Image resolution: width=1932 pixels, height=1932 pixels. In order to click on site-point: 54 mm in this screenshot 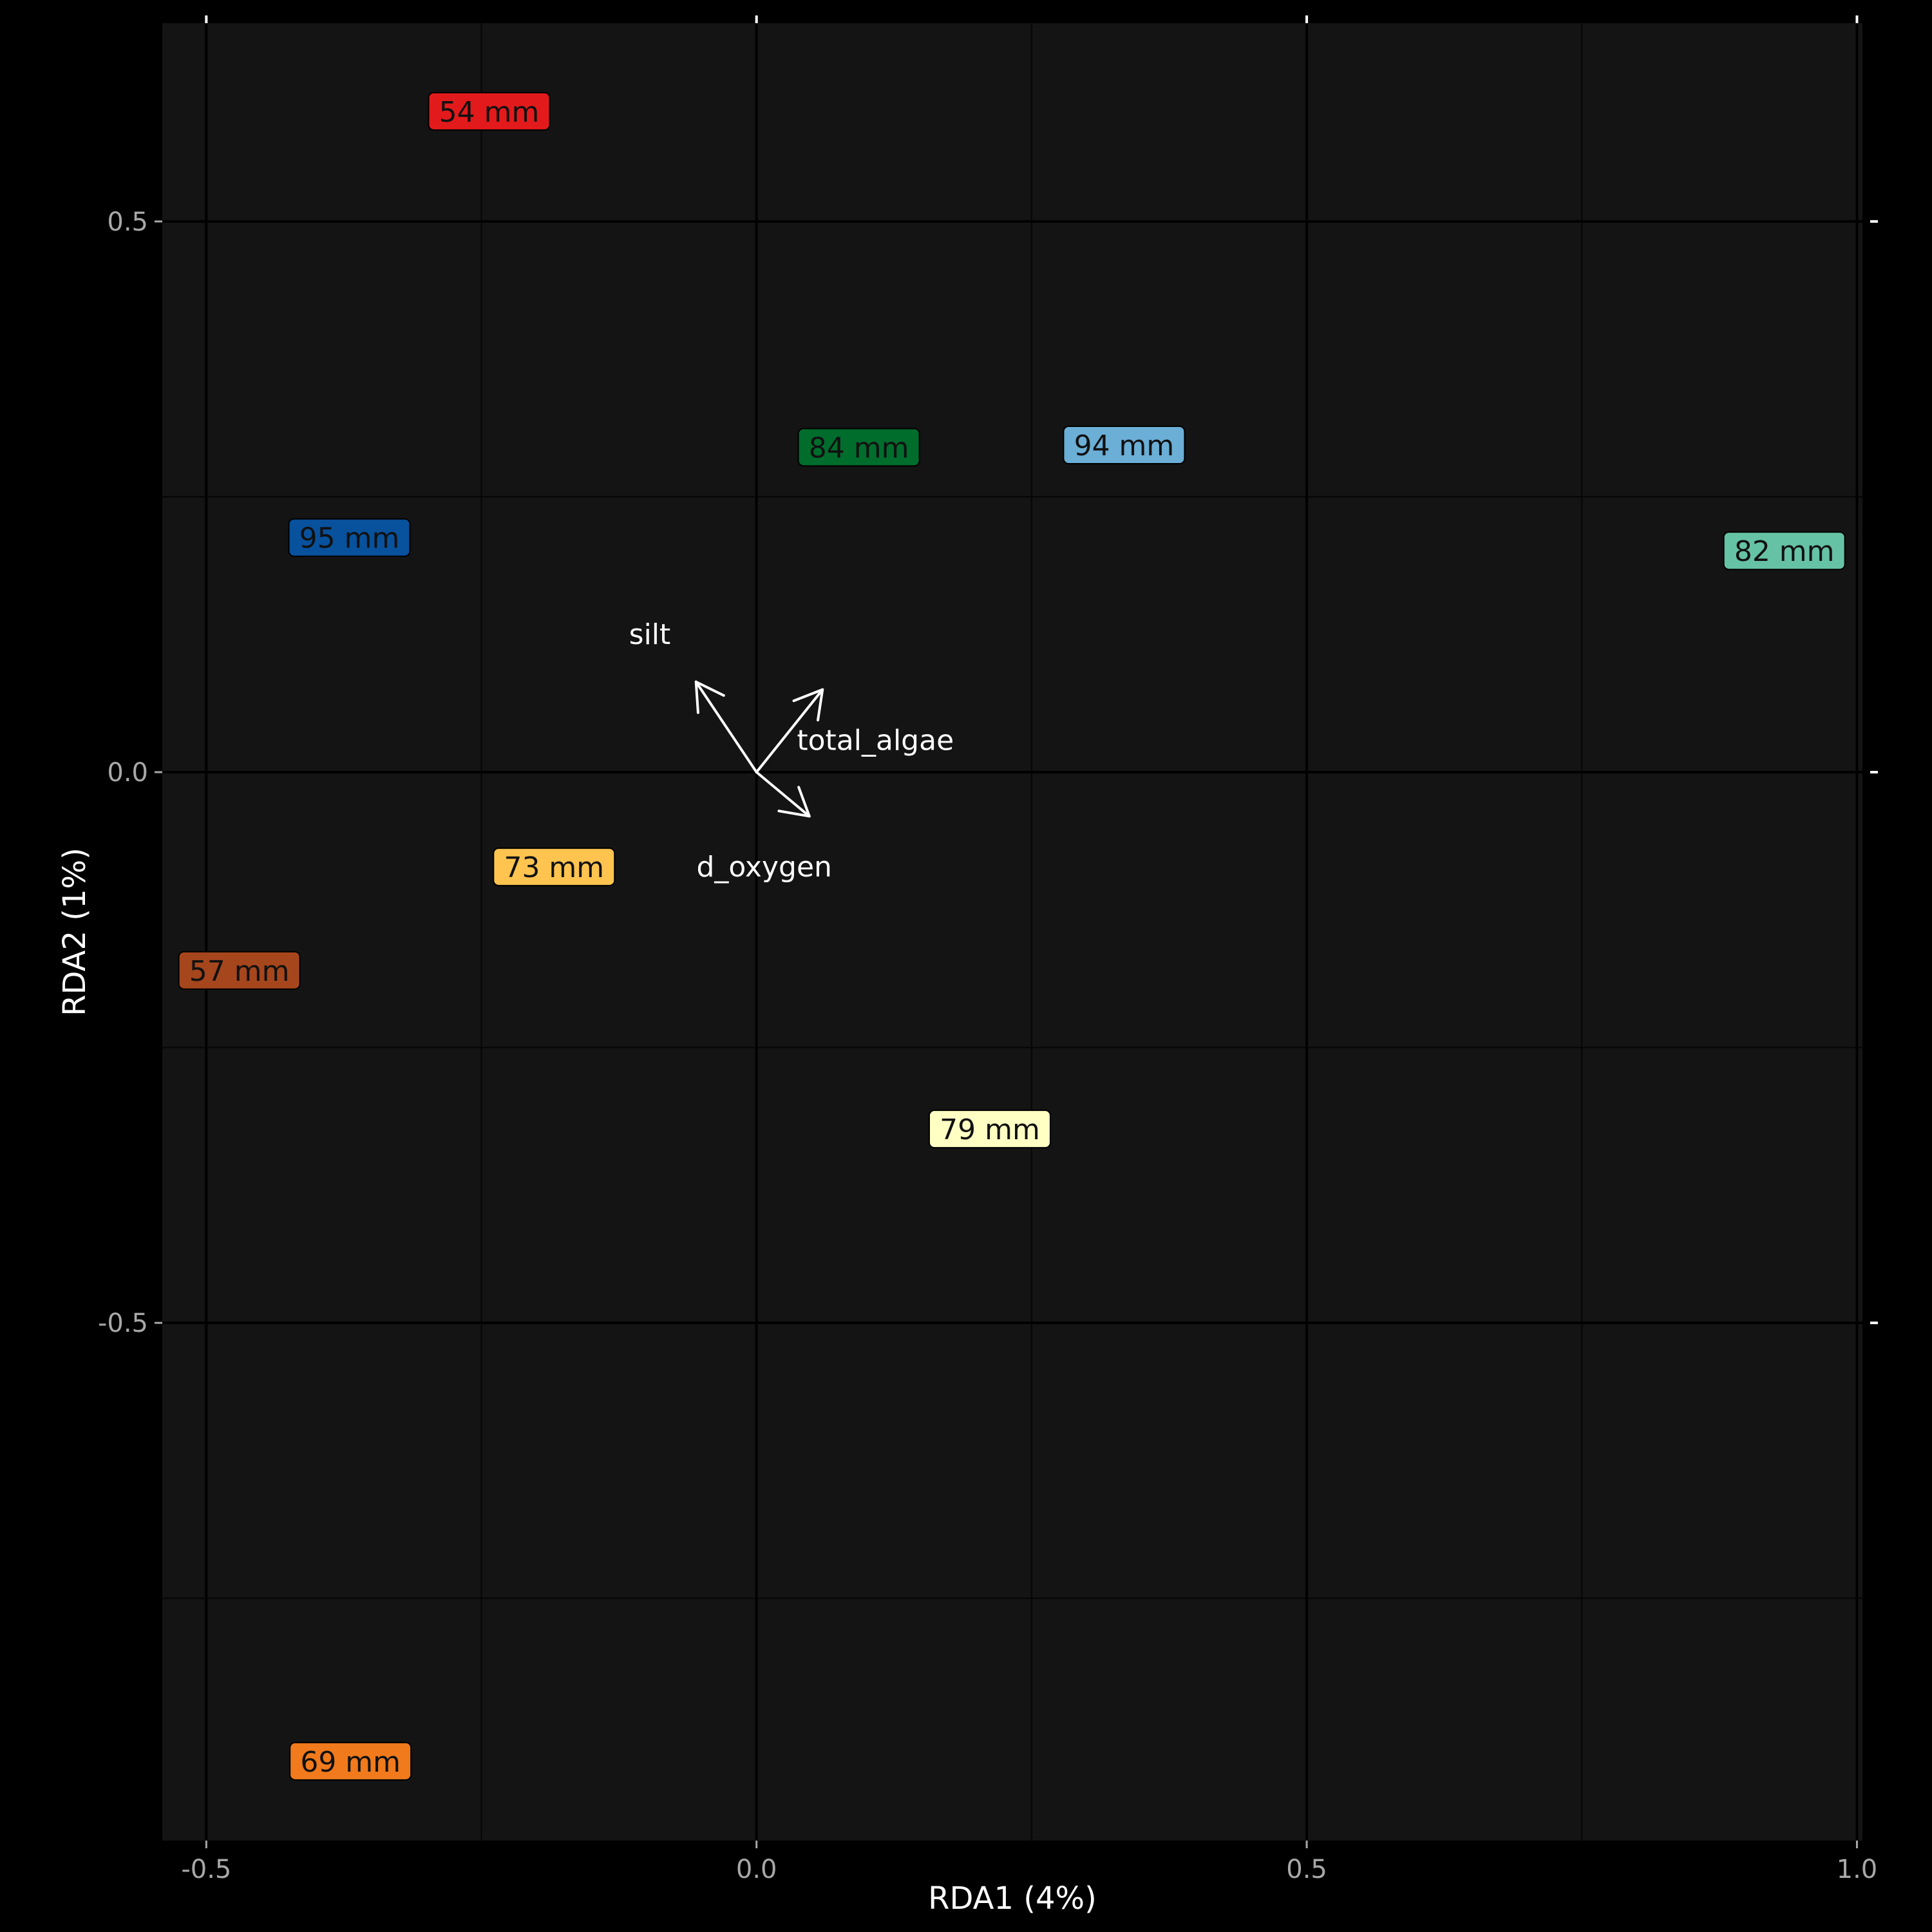, I will do `click(490, 111)`.